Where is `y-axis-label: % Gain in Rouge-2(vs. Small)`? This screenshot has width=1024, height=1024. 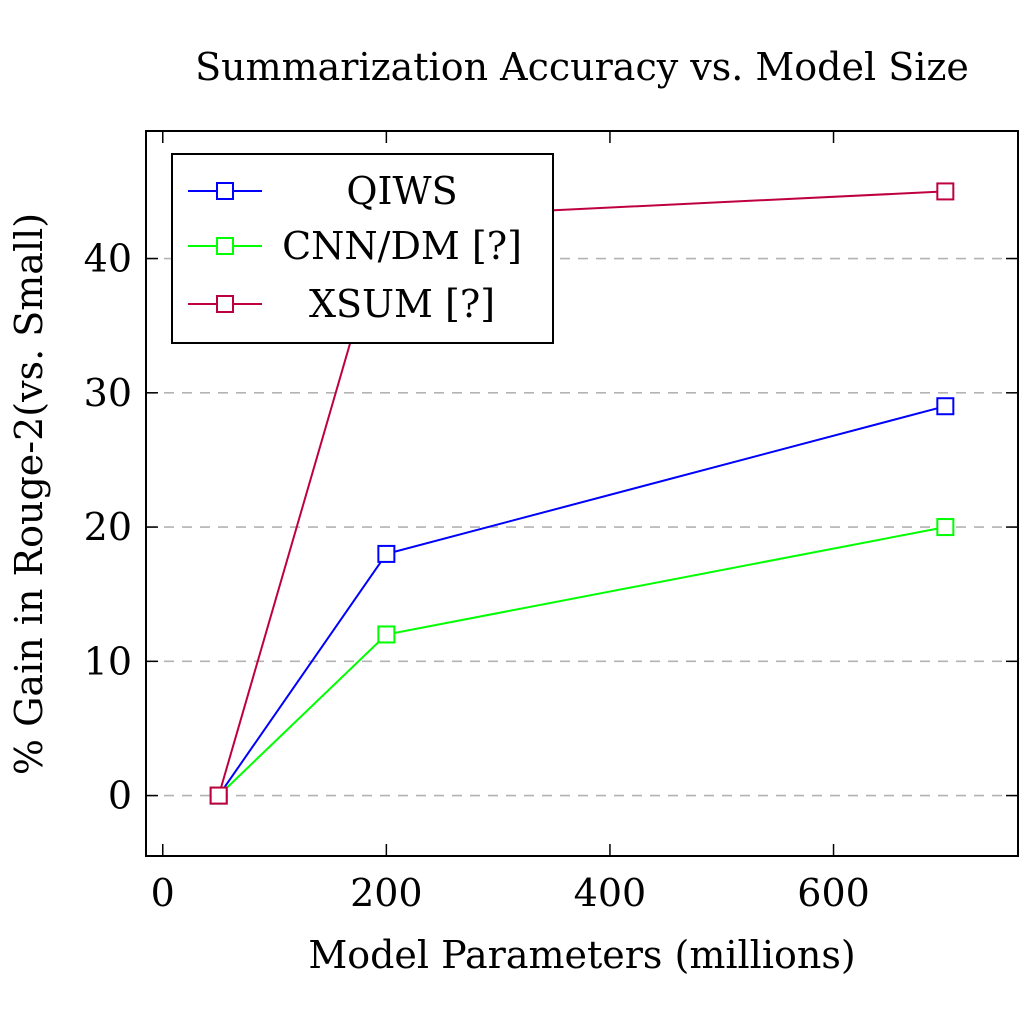 y-axis-label: % Gain in Rouge-2(vs. Small) is located at coordinates (29, 494).